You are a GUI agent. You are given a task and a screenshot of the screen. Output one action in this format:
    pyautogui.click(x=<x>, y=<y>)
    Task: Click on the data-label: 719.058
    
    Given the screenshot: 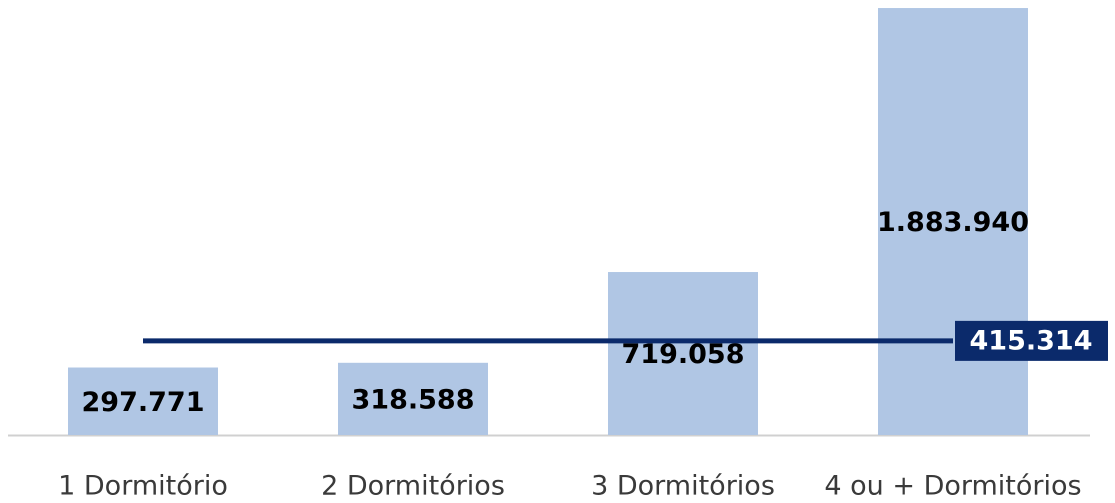 What is the action you would take?
    pyautogui.click(x=683, y=354)
    